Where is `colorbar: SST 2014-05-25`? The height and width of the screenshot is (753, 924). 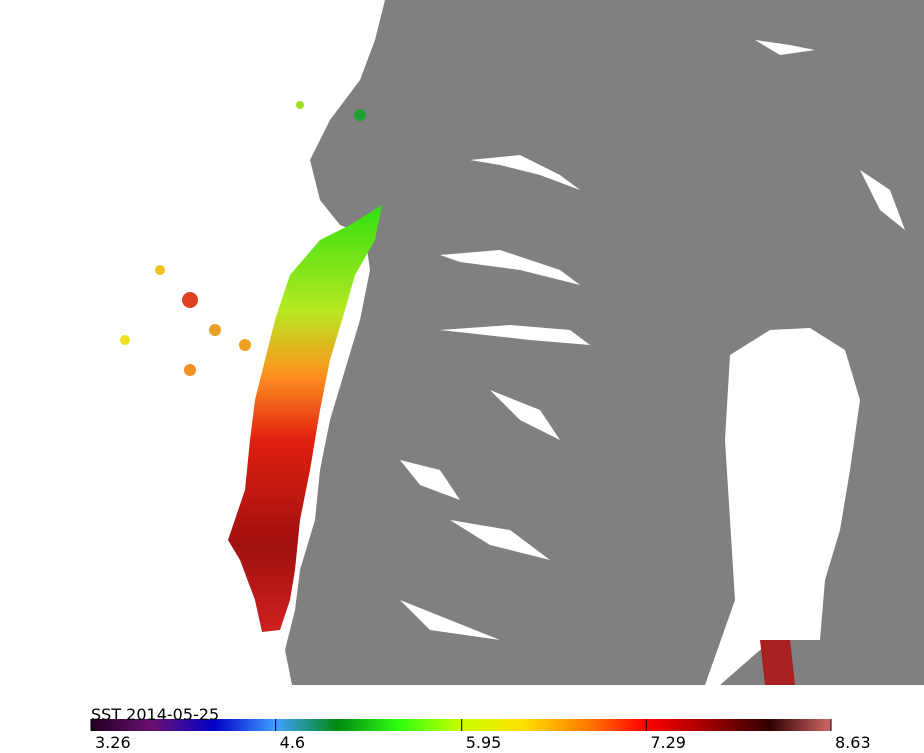
colorbar: SST 2014-05-25 is located at coordinates (461, 718).